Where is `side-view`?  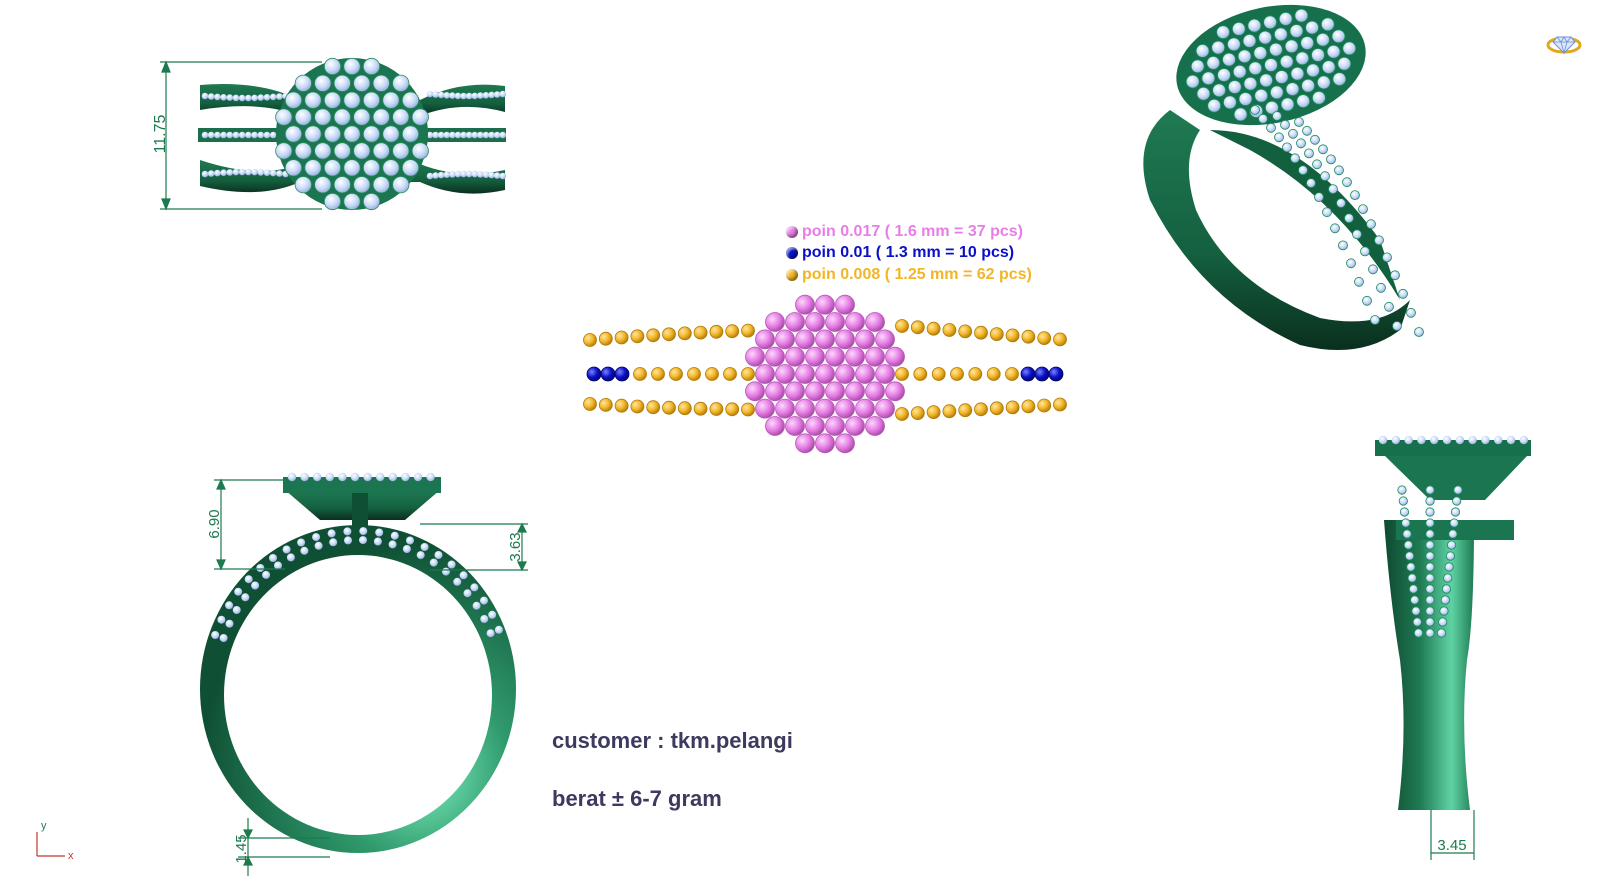 side-view is located at coordinates (1453, 623).